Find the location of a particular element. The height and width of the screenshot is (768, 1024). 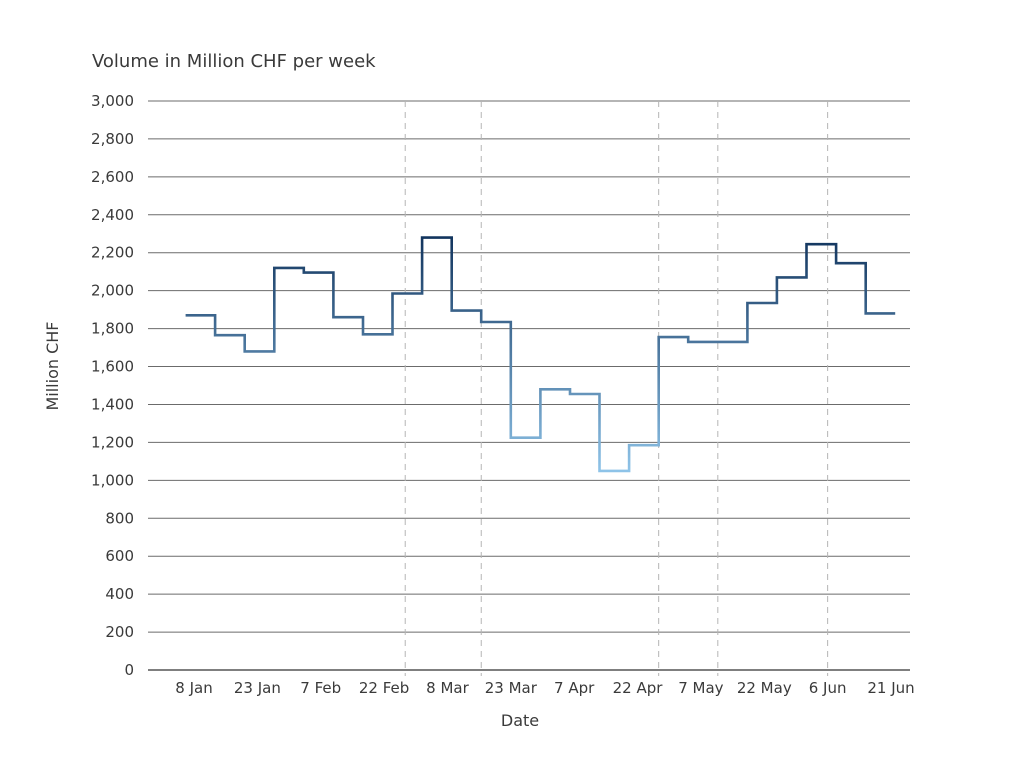

x-tick-label: 22 May is located at coordinates (764, 688).